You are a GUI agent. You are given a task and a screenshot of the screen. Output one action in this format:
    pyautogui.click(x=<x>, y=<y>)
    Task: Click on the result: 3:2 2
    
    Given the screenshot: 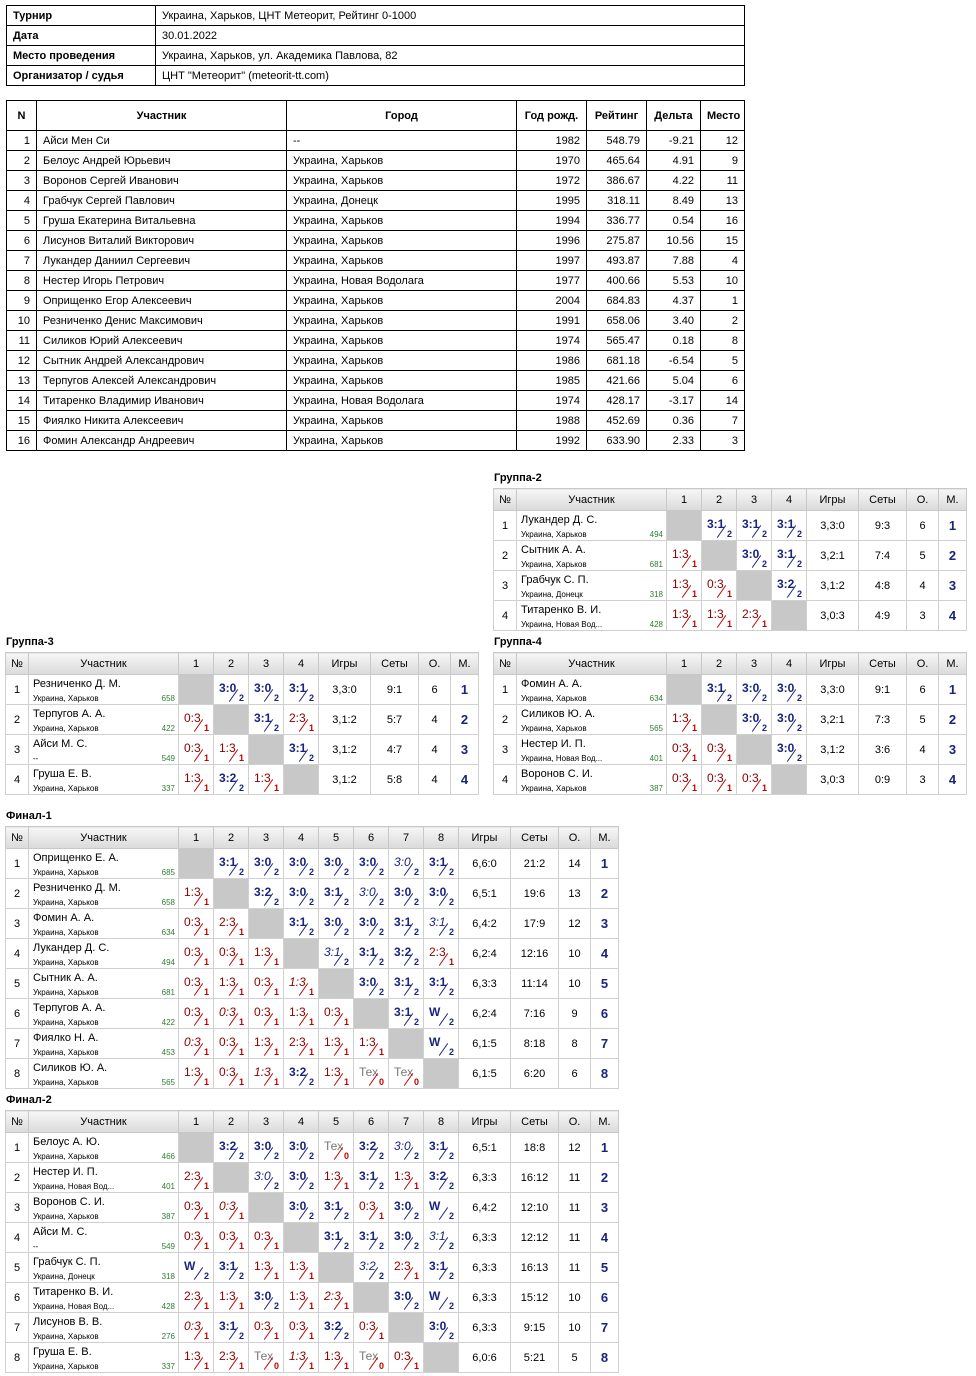 What is the action you would take?
    pyautogui.click(x=301, y=1073)
    